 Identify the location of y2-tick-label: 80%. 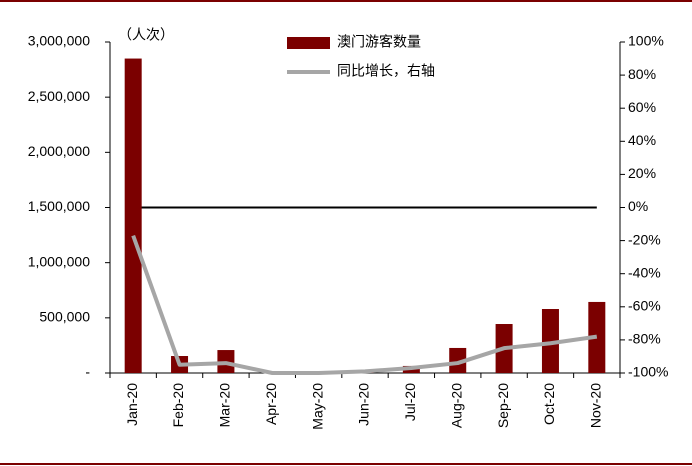
(642, 74).